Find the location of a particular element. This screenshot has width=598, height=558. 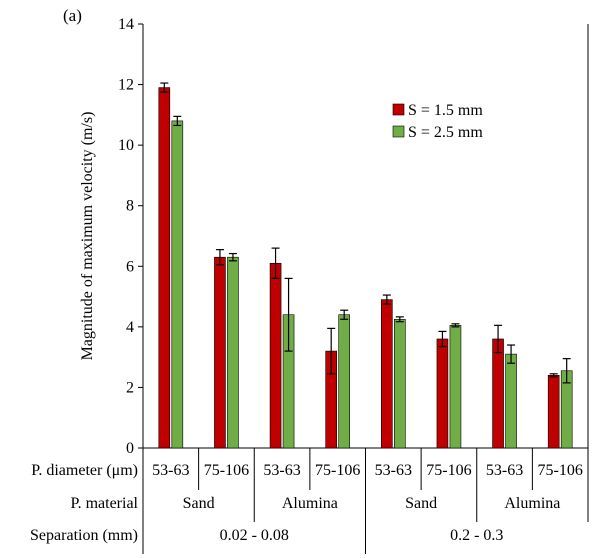

y-tick-label: 14 is located at coordinates (126, 24).